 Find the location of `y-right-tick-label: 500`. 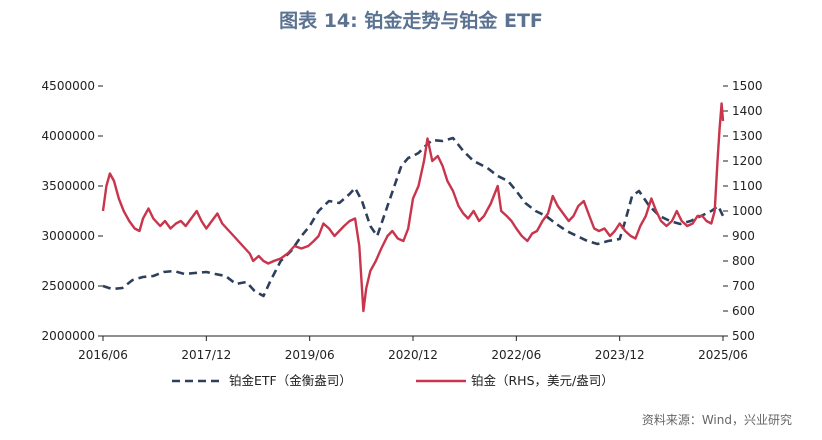

y-right-tick-label: 500 is located at coordinates (743, 336).